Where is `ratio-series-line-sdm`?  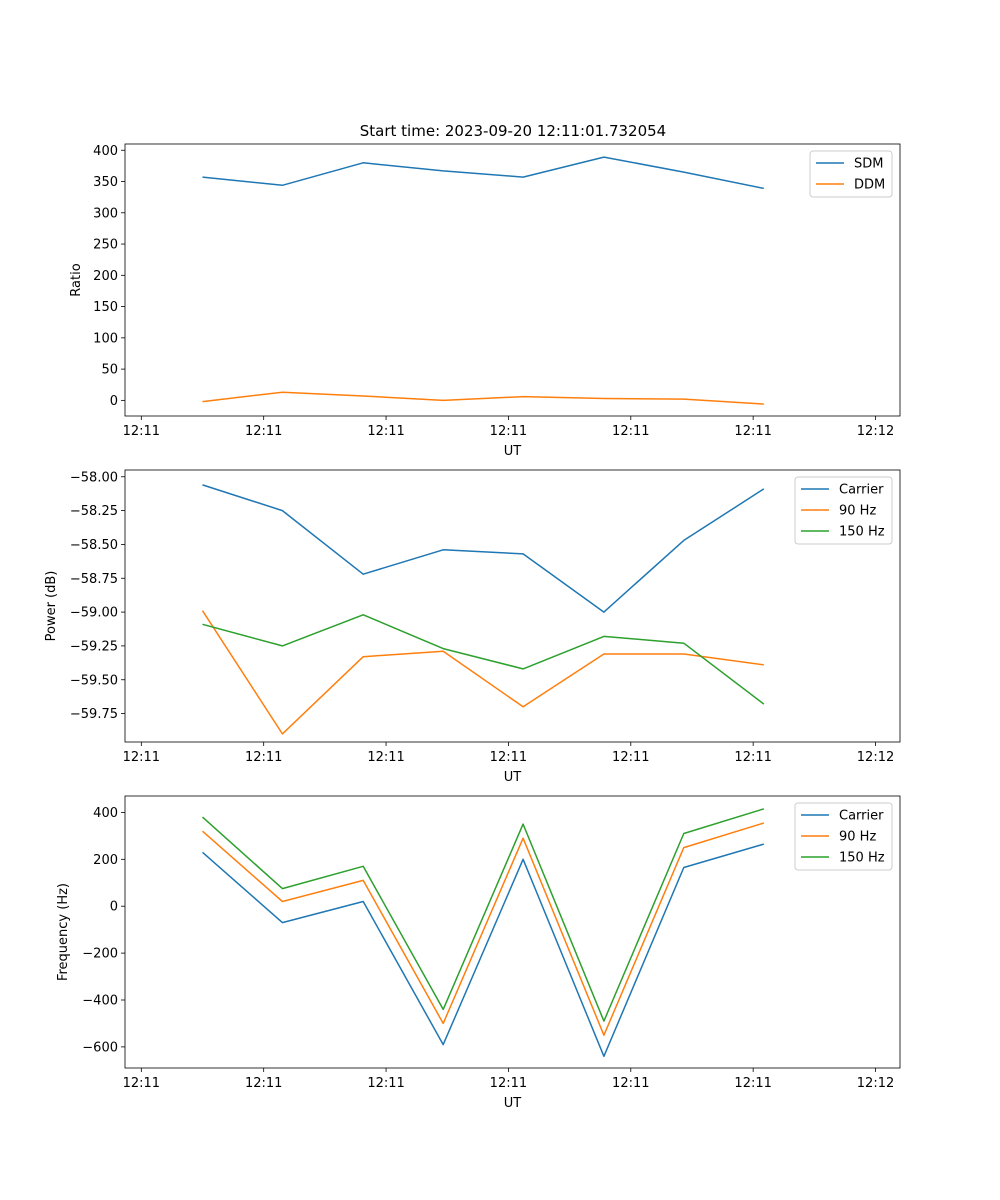 ratio-series-line-sdm is located at coordinates (483, 173).